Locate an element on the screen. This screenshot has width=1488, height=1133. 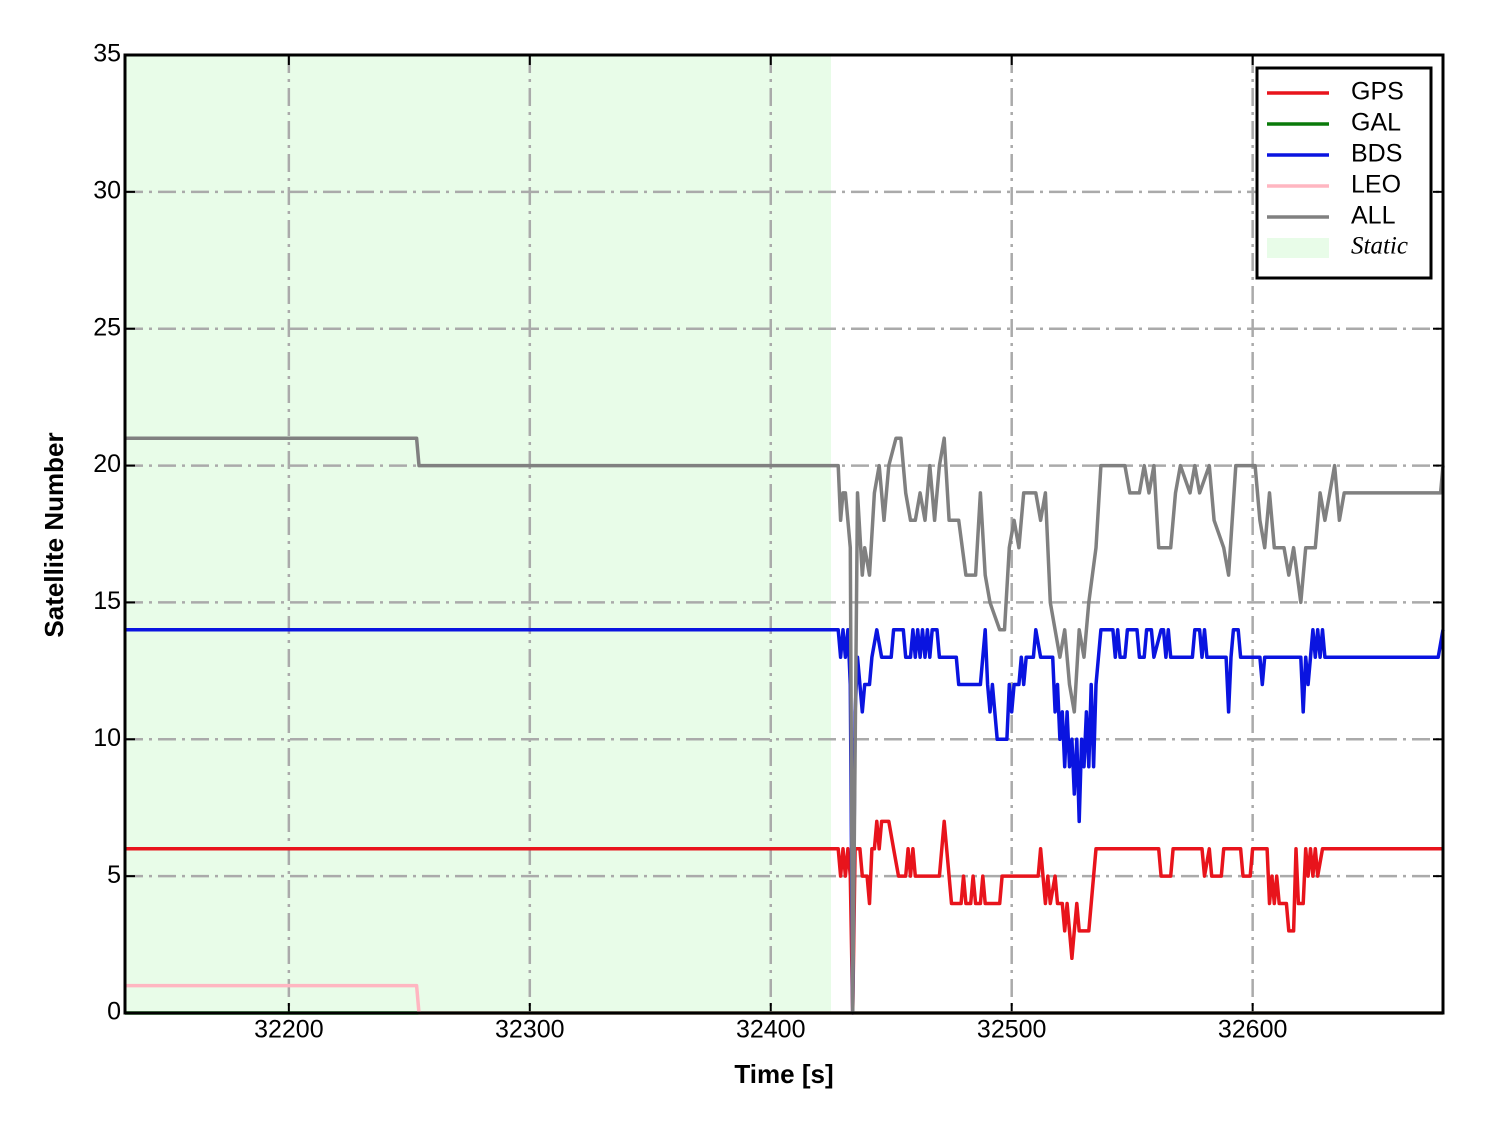
legend: GPS GAL BDS LEO ALL Static is located at coordinates (1344, 173).